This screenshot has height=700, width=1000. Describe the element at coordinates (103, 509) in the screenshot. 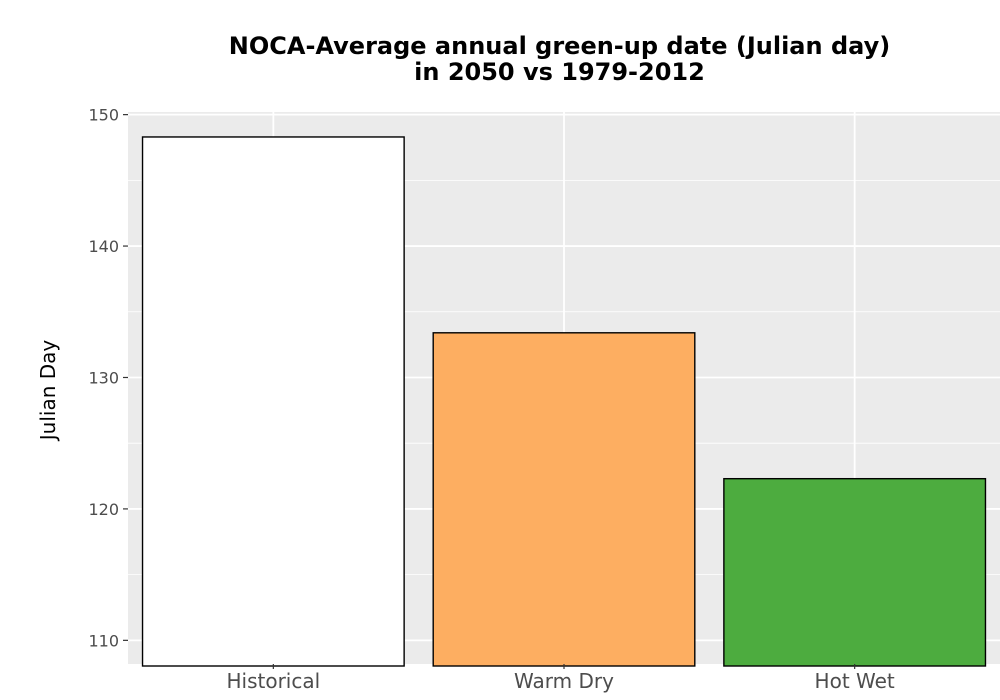

I see `y-tick-label: 120` at that location.